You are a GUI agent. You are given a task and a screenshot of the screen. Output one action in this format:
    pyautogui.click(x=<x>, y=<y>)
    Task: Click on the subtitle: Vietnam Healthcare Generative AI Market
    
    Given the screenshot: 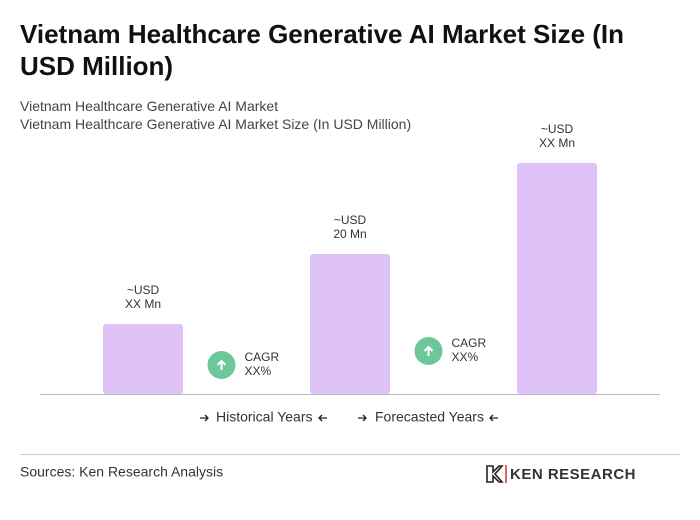 What is the action you would take?
    pyautogui.click(x=149, y=106)
    